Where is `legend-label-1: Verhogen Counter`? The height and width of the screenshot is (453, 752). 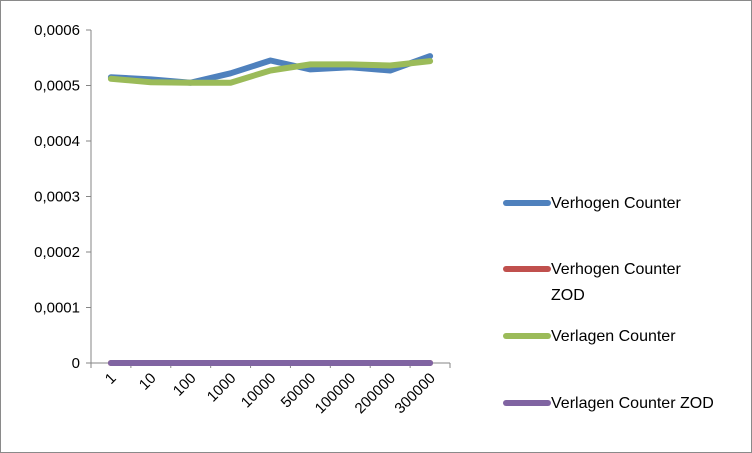
legend-label-1: Verhogen Counter is located at coordinates (616, 203).